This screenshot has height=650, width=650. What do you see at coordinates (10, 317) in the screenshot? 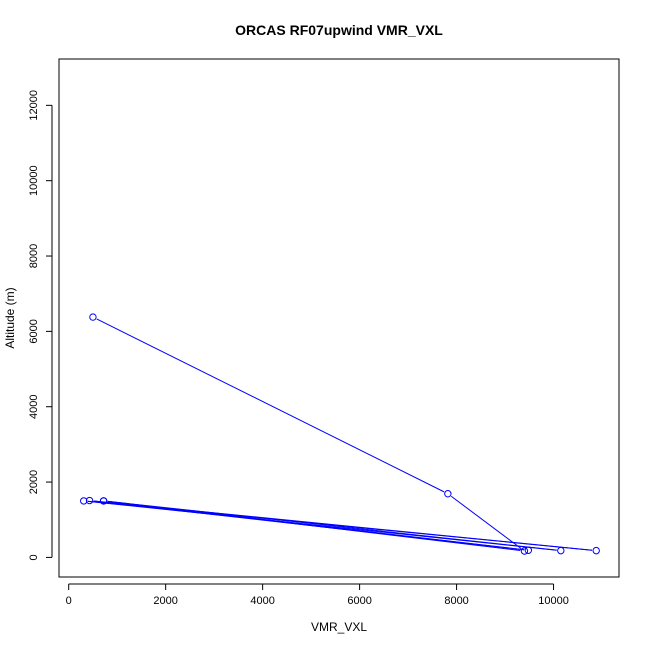
I see `y-axis-label: Altitude (m)` at bounding box center [10, 317].